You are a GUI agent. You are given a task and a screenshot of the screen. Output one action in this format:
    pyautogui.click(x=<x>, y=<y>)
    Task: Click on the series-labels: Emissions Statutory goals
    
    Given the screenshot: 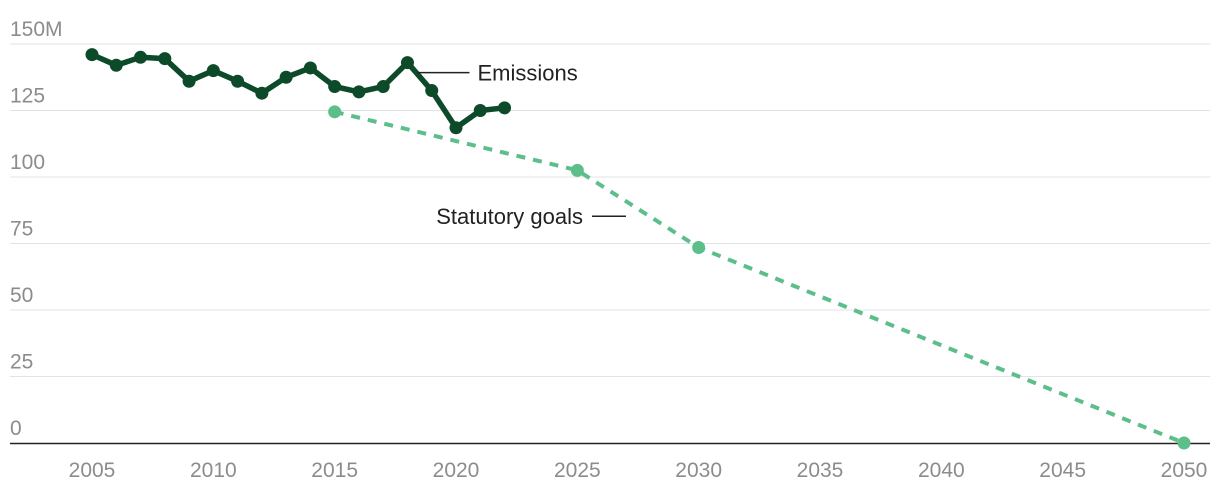 What is the action you would take?
    pyautogui.click(x=521, y=145)
    